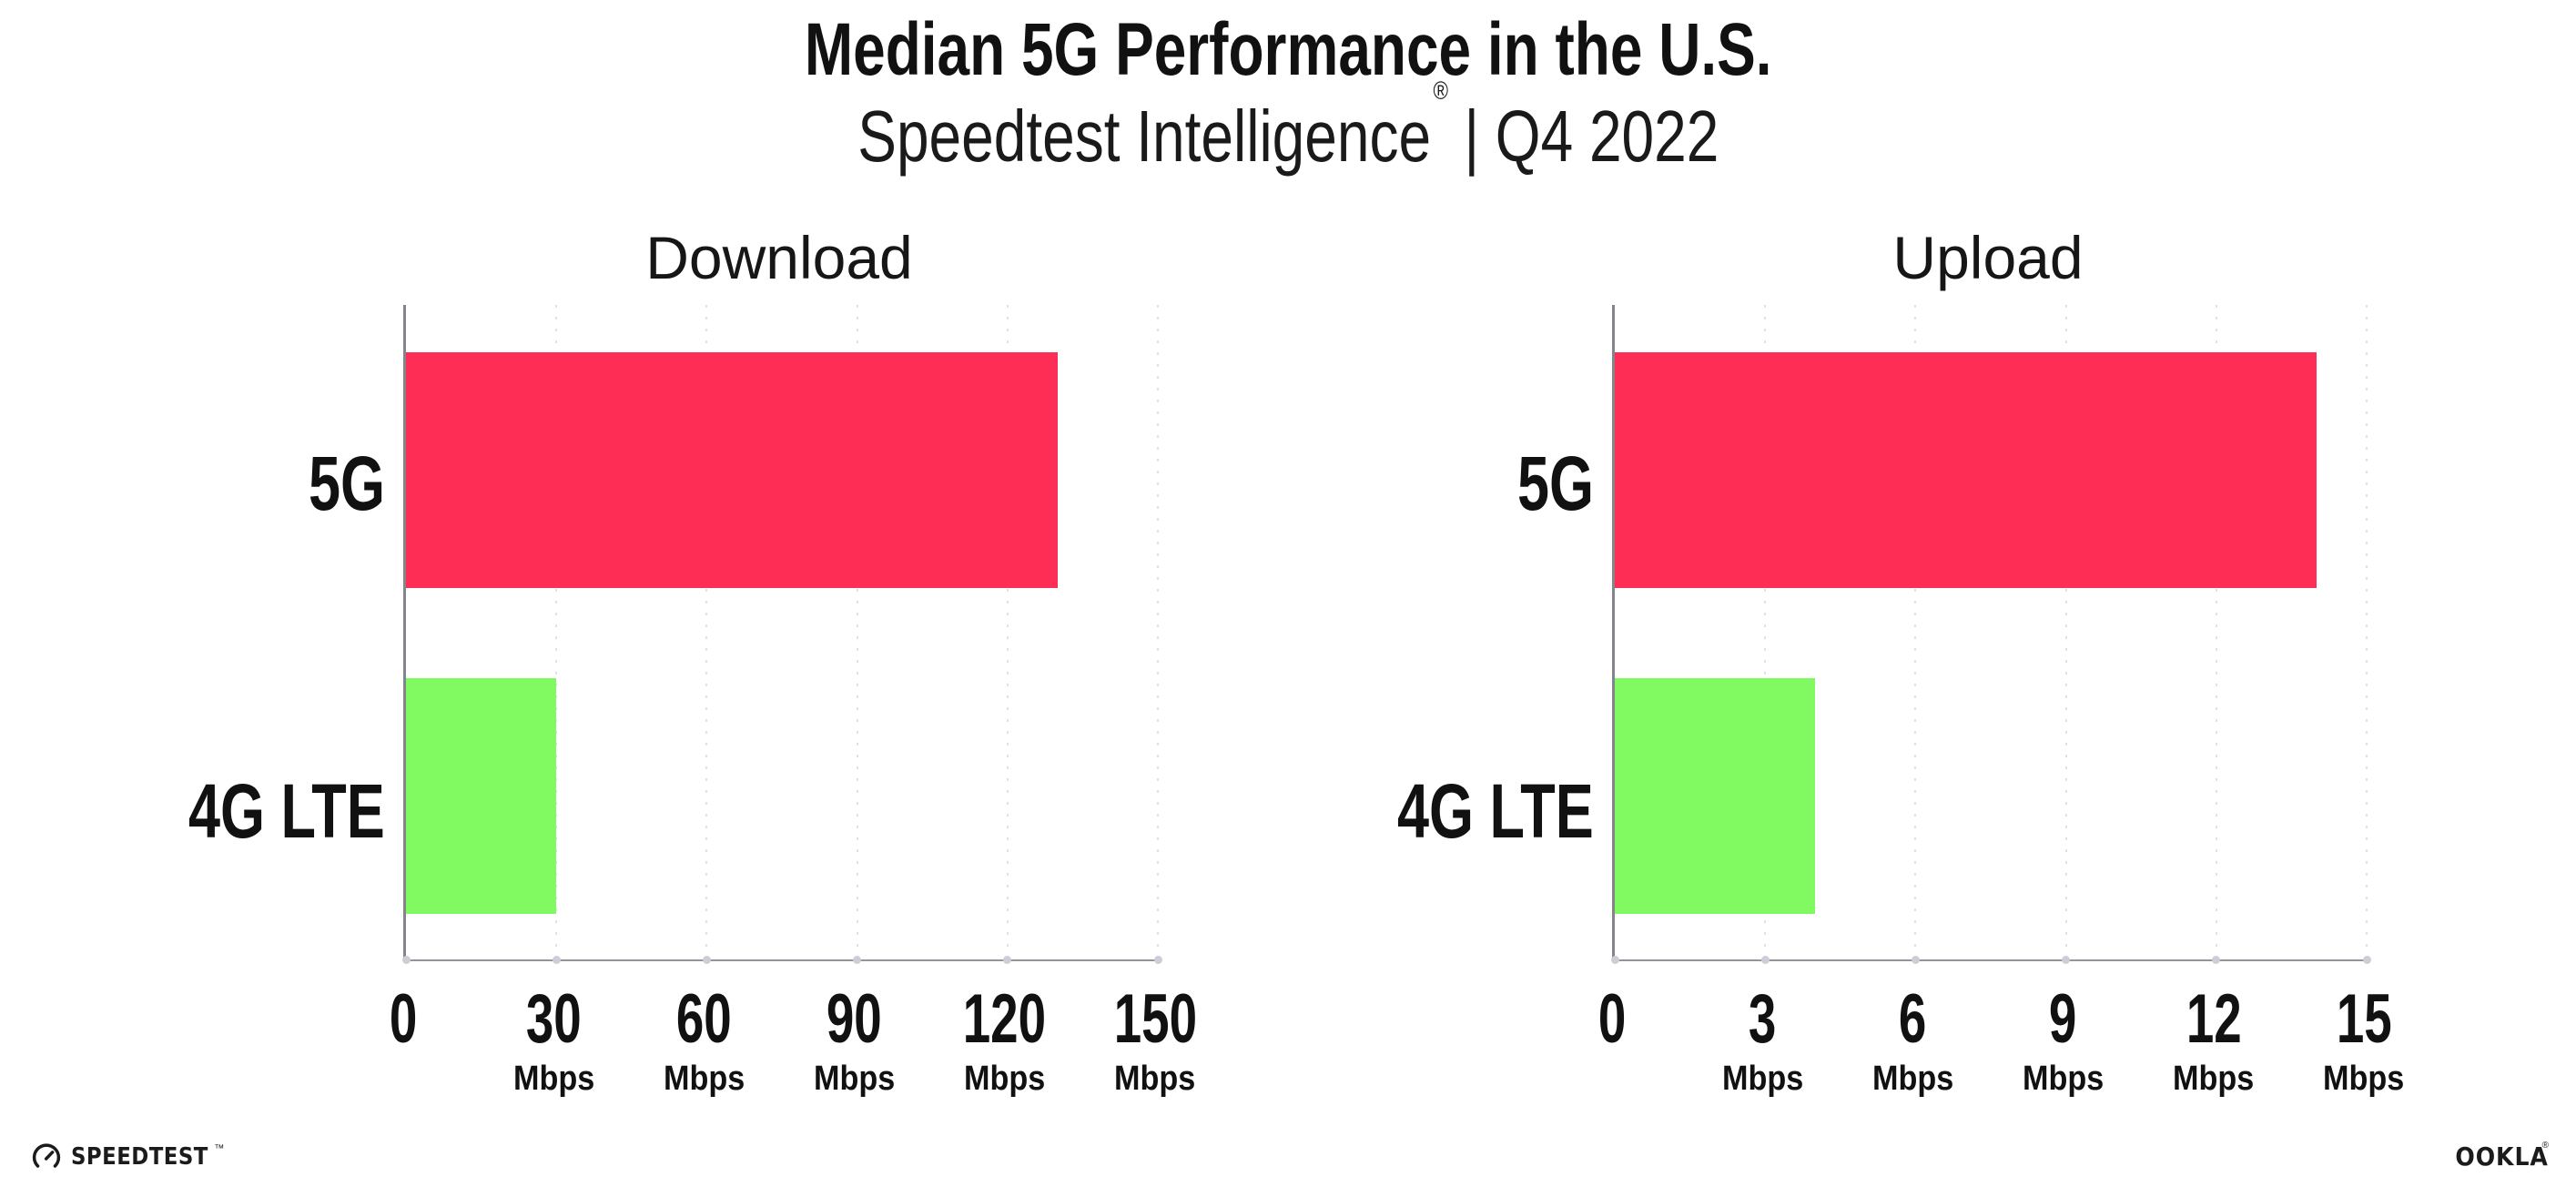  What do you see at coordinates (1607, 136) in the screenshot?
I see `subtitle-period: Q4 2022` at bounding box center [1607, 136].